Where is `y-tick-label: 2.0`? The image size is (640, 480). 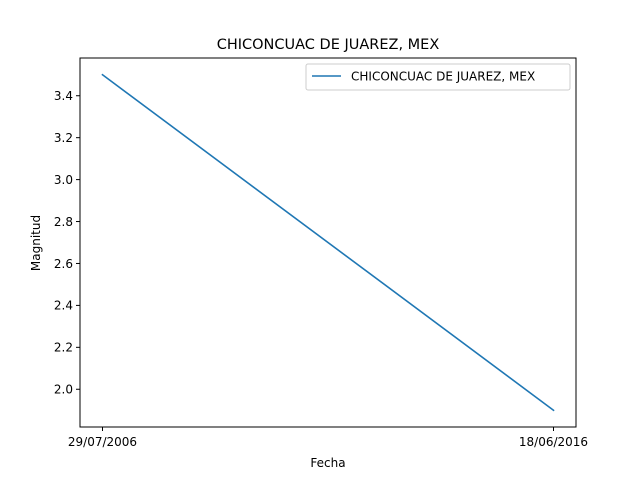
y-tick-label: 2.0 is located at coordinates (63, 390).